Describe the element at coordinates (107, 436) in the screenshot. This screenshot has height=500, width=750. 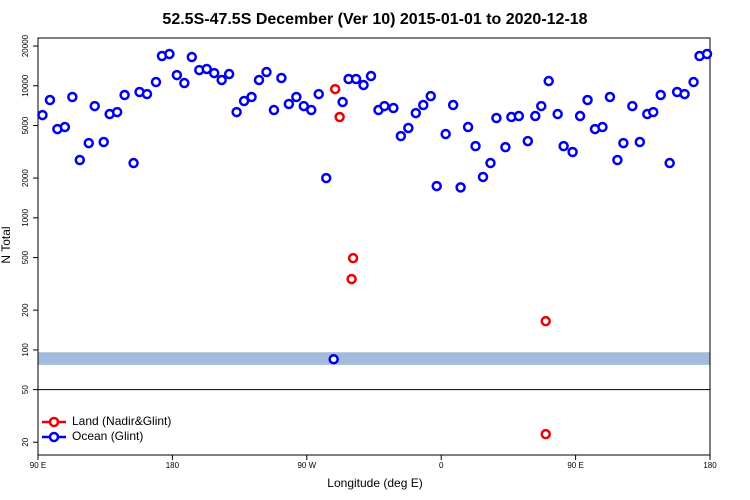
I see `legend-label: Ocean (Glint)` at that location.